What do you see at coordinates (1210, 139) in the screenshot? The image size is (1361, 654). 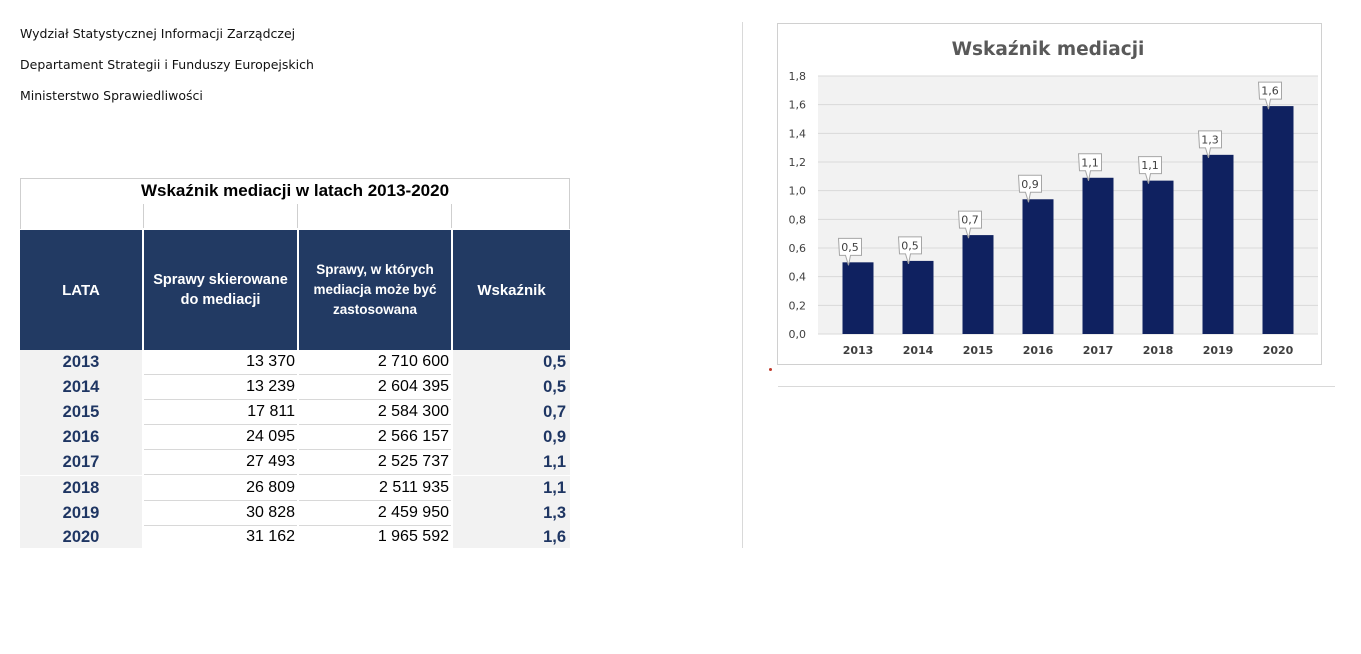 I see `data-label: 1,3` at bounding box center [1210, 139].